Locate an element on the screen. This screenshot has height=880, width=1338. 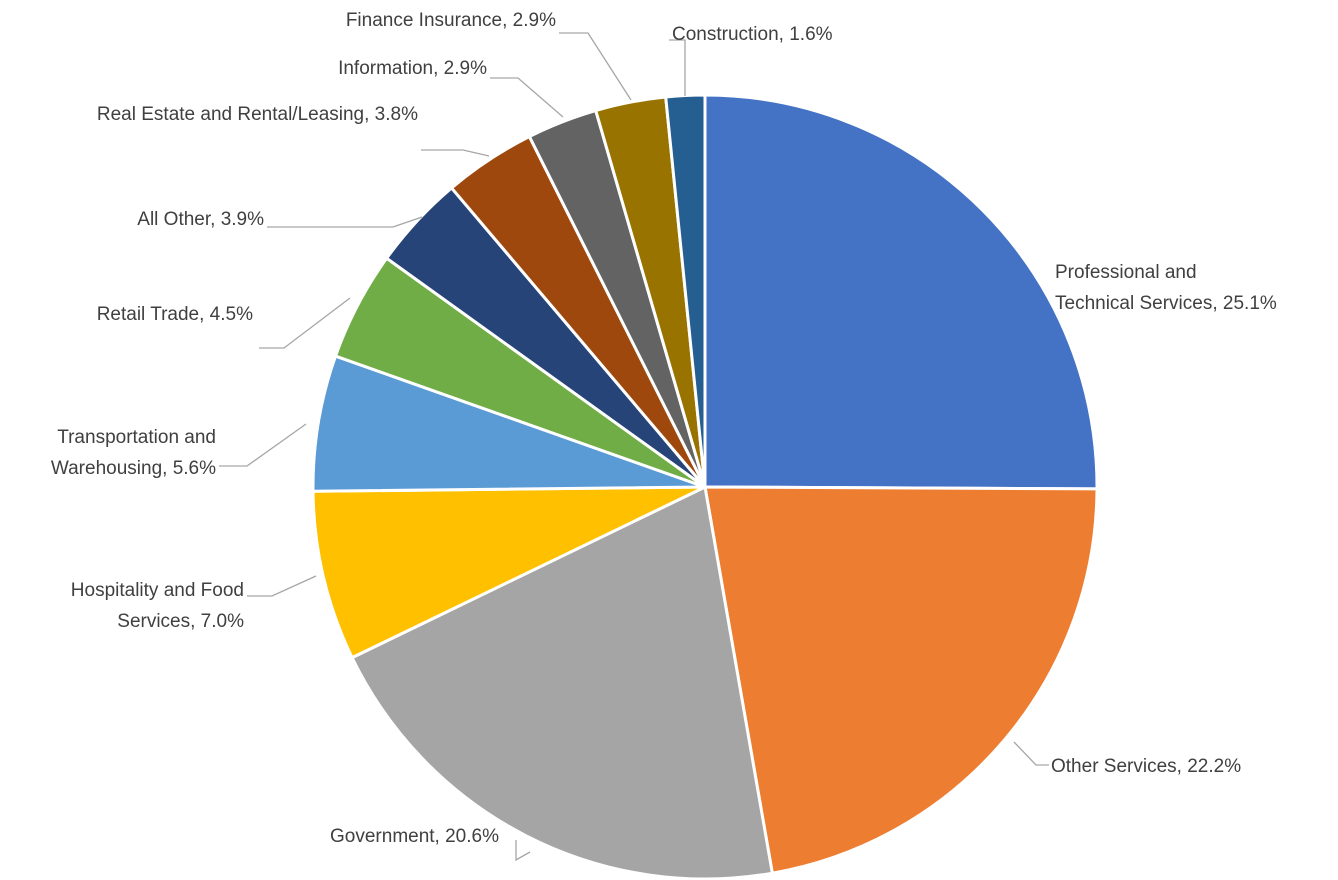
data-label-hospitality-and-food-services: Hospitality and Food Services, 7.0% is located at coordinates (157, 606).